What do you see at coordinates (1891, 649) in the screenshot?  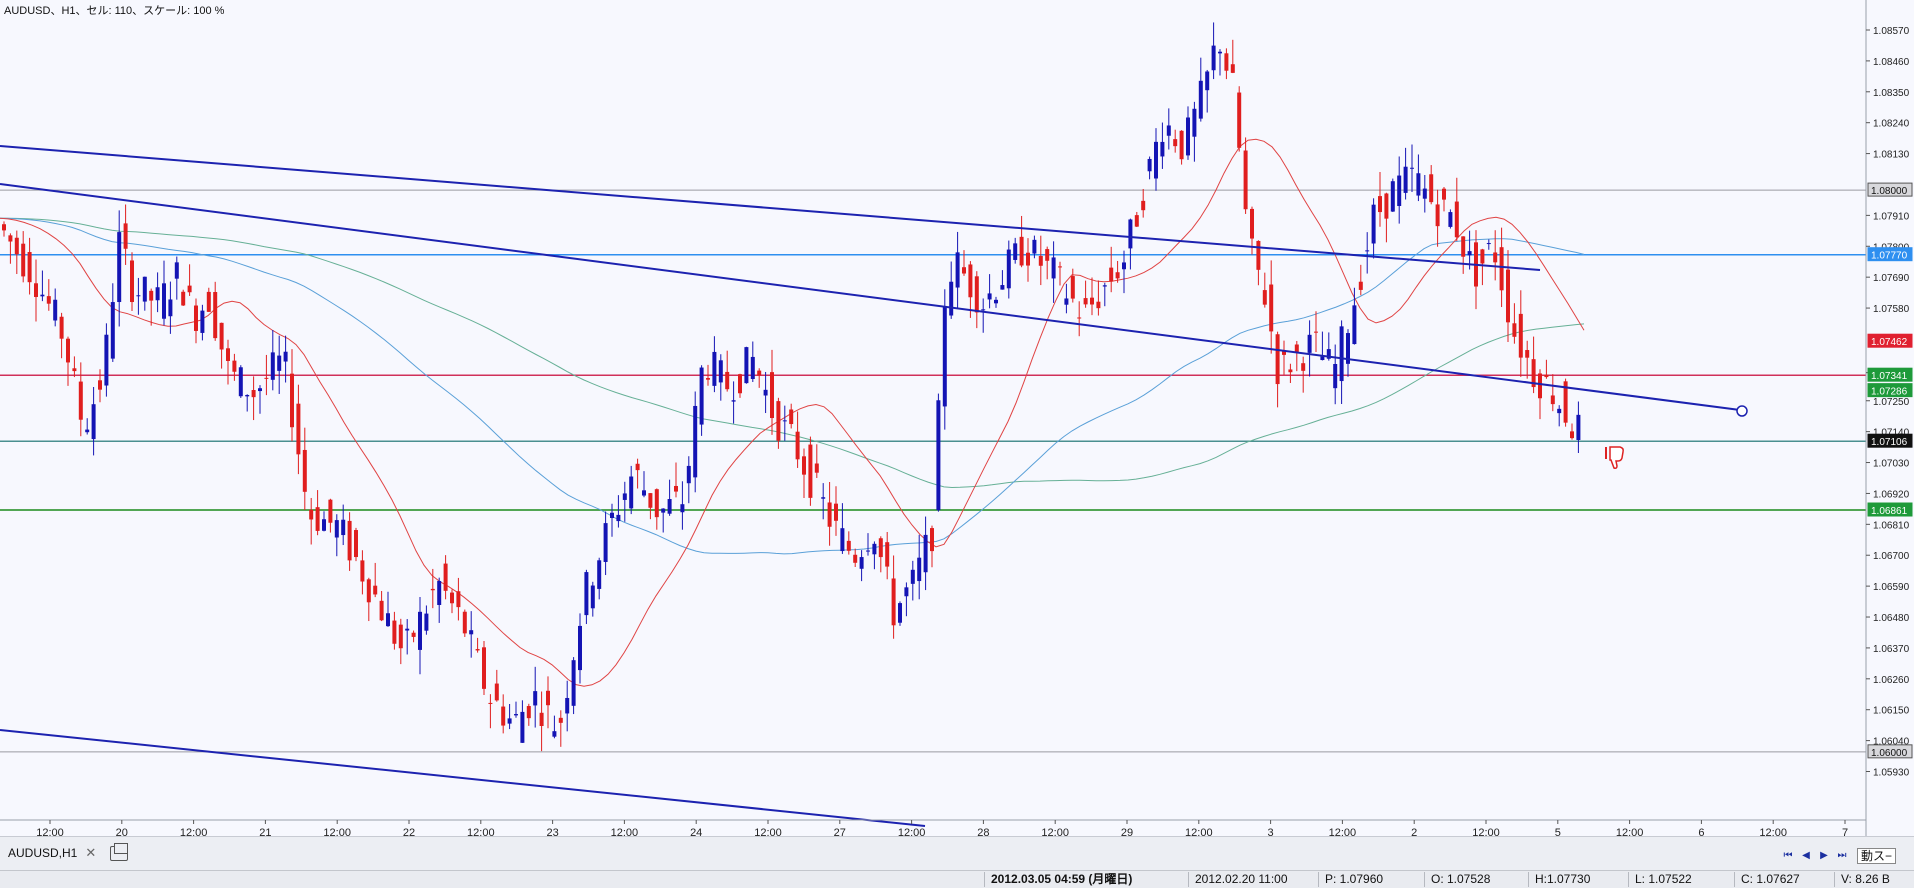 I see `price-tick-label: 1.06370` at bounding box center [1891, 649].